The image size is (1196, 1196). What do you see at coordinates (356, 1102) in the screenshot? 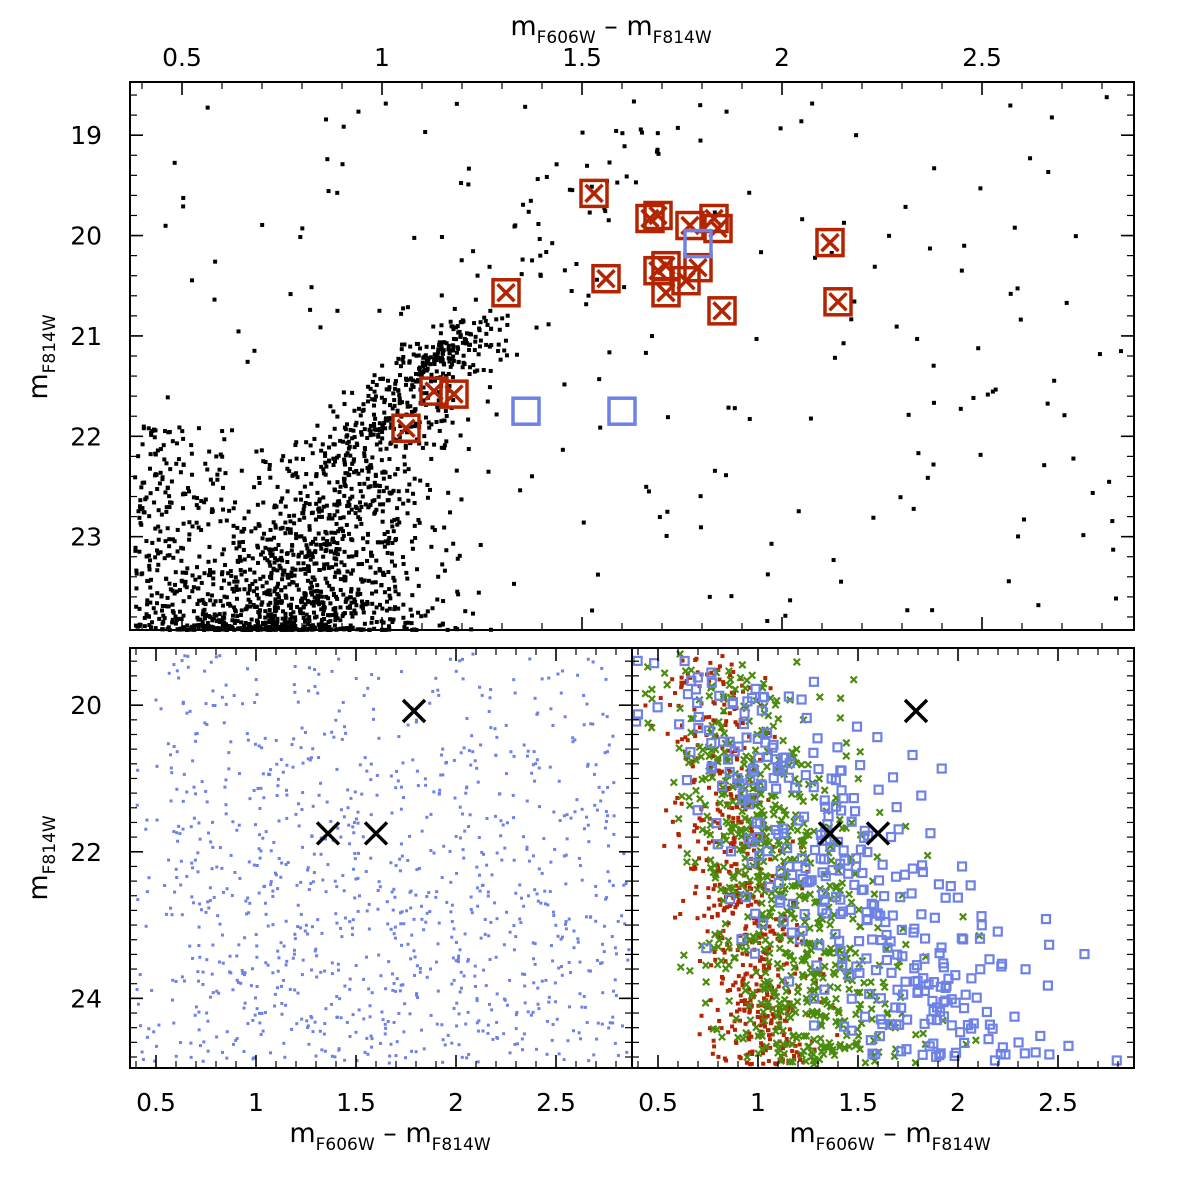
I see `x-tick-label: 1.5` at bounding box center [356, 1102].